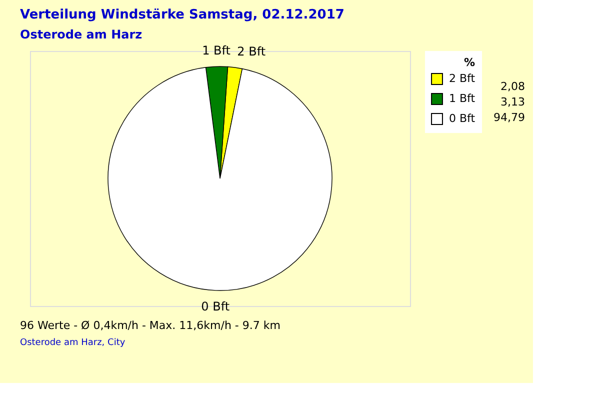  Describe the element at coordinates (509, 117) in the screenshot. I see `data-label: 94,79` at that location.